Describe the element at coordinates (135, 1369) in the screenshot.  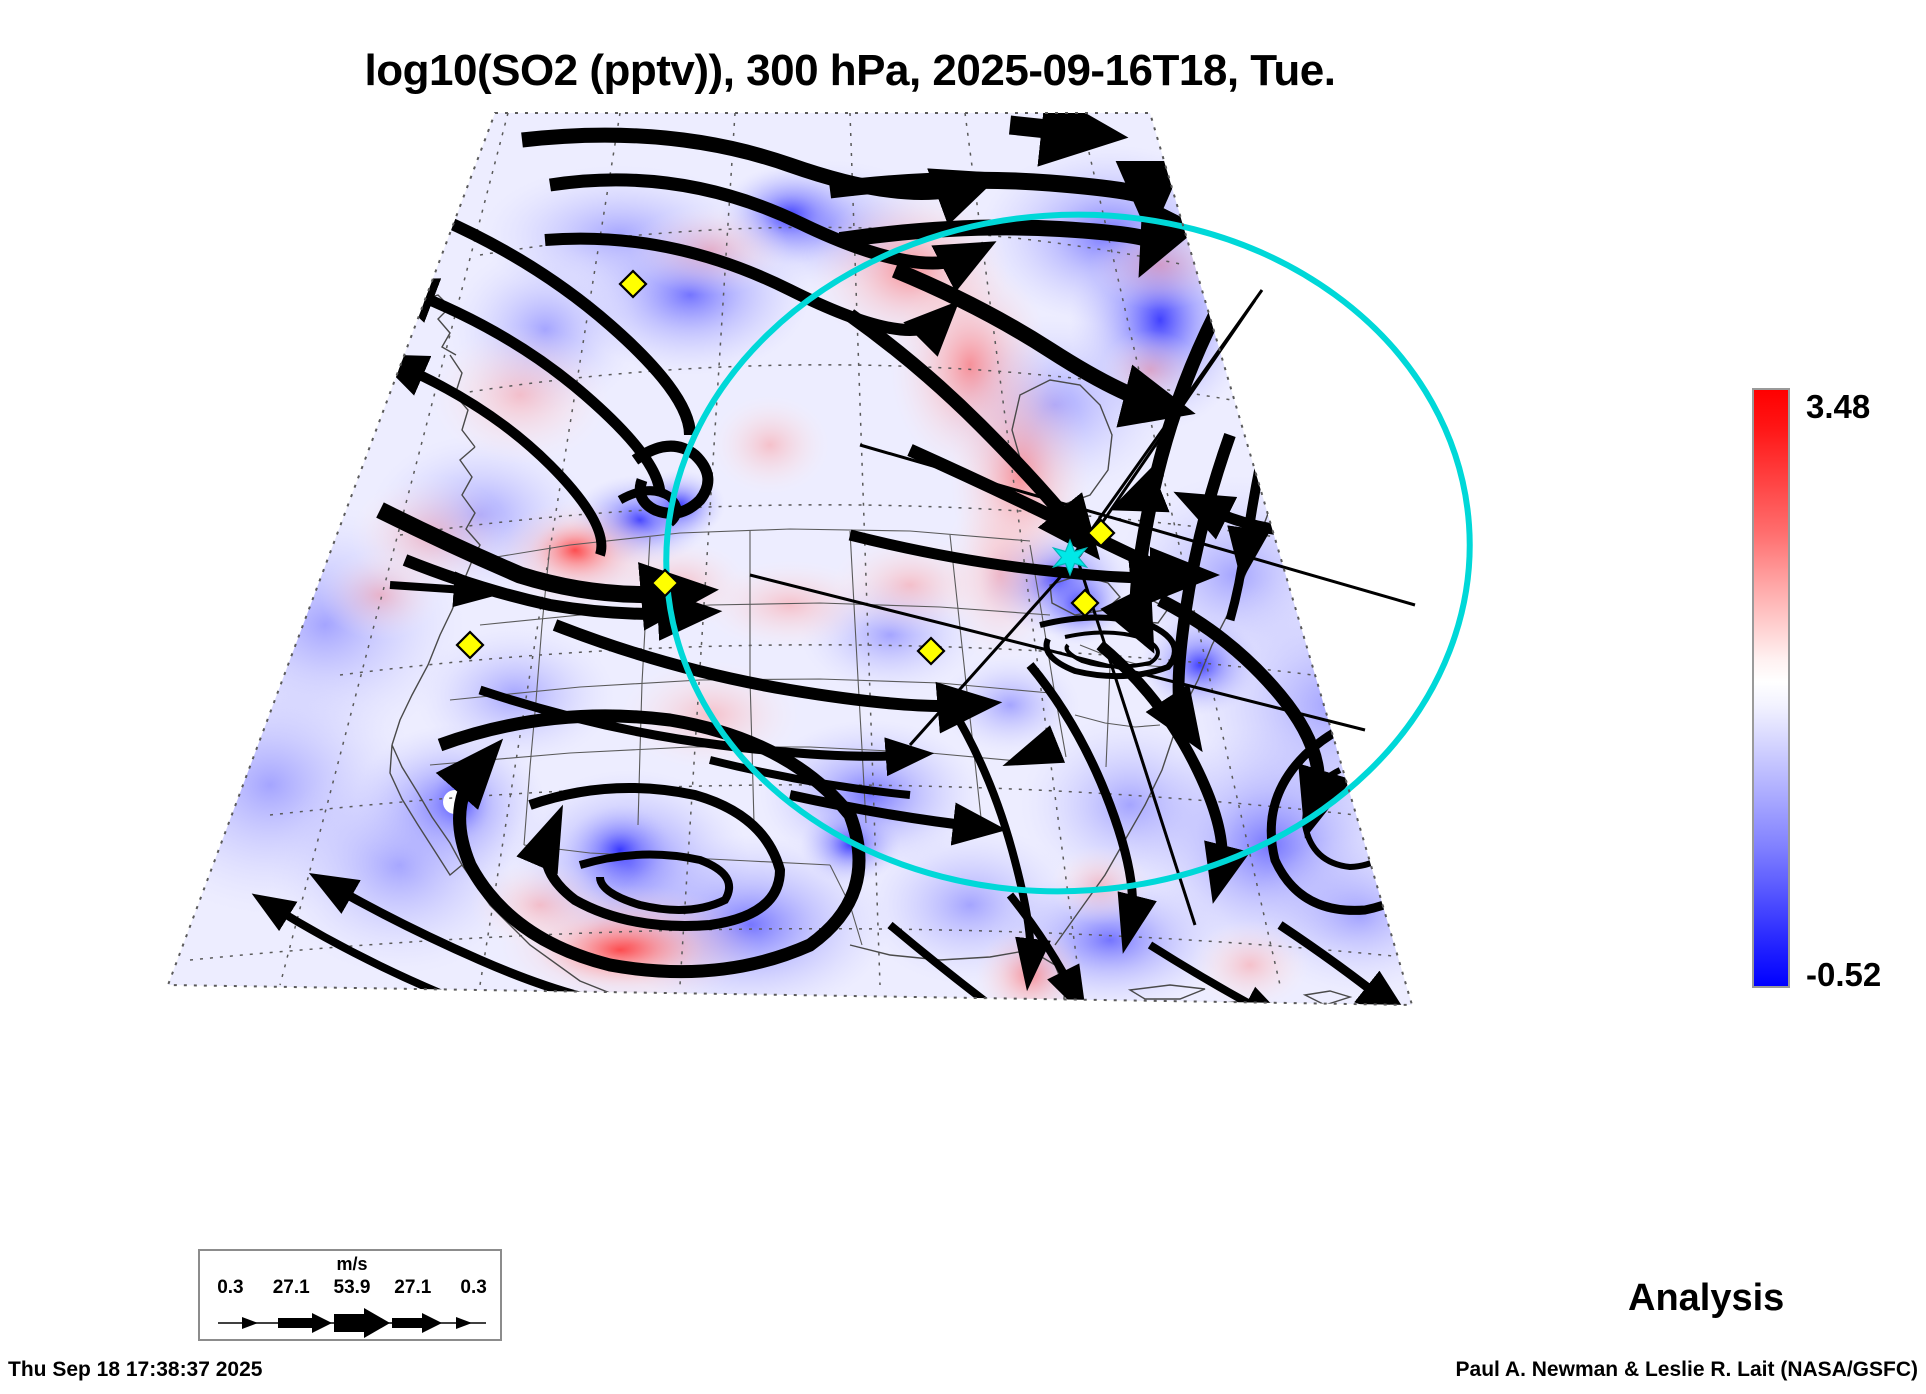
I see `render-timestamp: Thu Sep 18 17:38:37 2025` at that location.